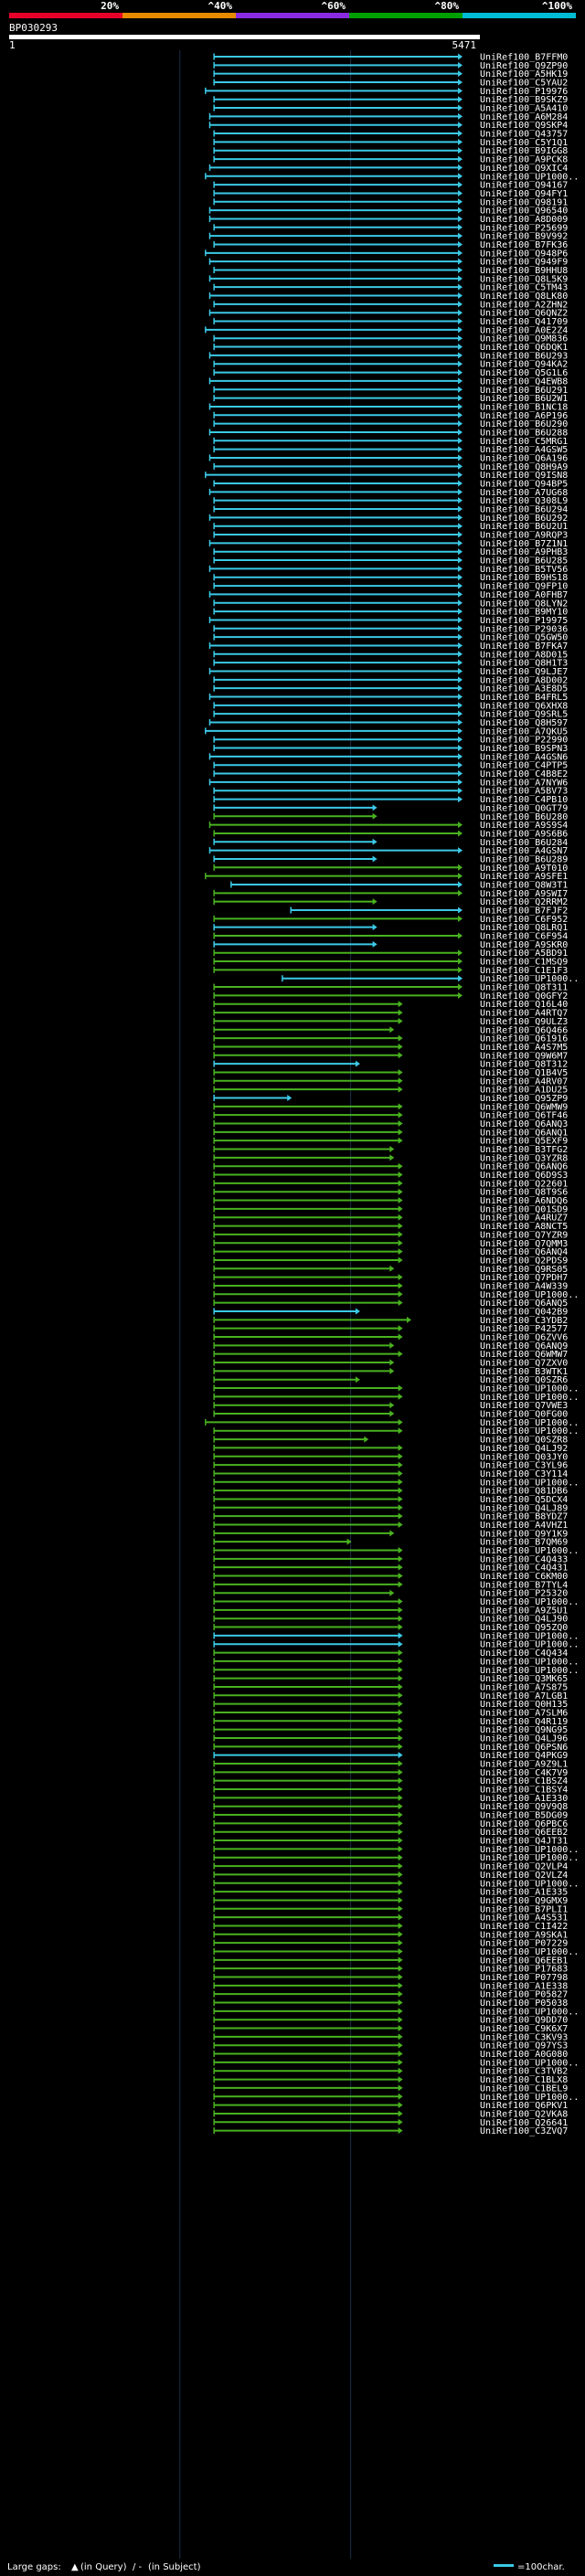  What do you see at coordinates (524, 1346) in the screenshot?
I see `hit-accession: UniRef100_Q6ANQ9` at bounding box center [524, 1346].